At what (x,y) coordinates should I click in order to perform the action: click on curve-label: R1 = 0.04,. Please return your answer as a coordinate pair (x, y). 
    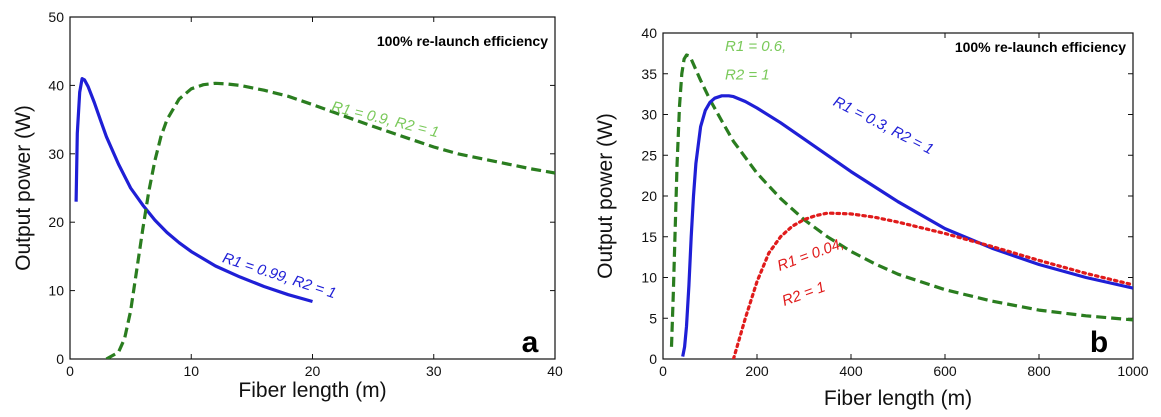
    Looking at the image, I should click on (810, 255).